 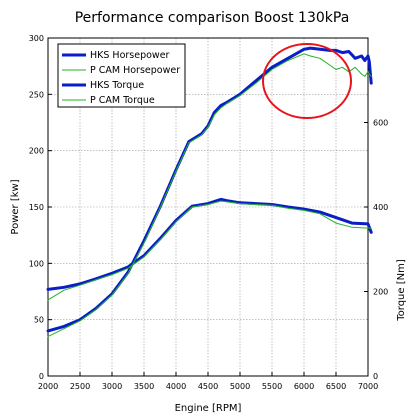 I want to click on legend-label-hks-torque: HKS Torque, so click(x=117, y=85).